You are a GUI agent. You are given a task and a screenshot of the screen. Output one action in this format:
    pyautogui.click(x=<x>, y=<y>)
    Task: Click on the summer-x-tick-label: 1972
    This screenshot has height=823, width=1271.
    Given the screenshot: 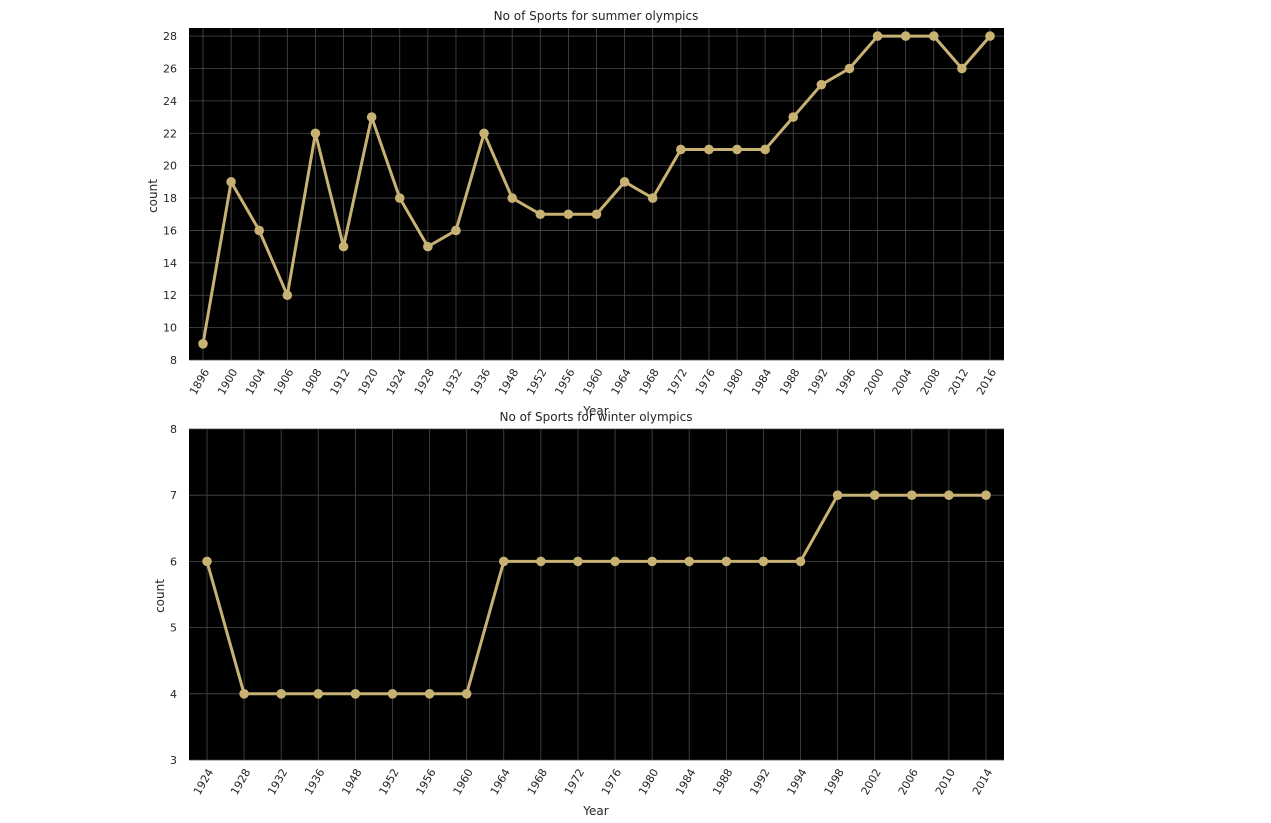 What is the action you would take?
    pyautogui.click(x=677, y=382)
    